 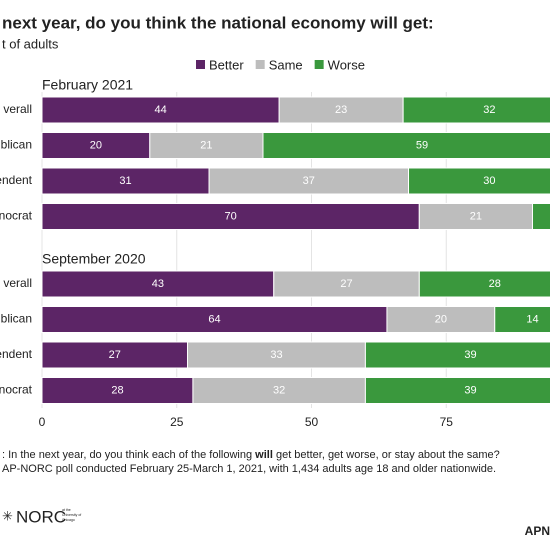 I want to click on value-label: 43, so click(x=158, y=284).